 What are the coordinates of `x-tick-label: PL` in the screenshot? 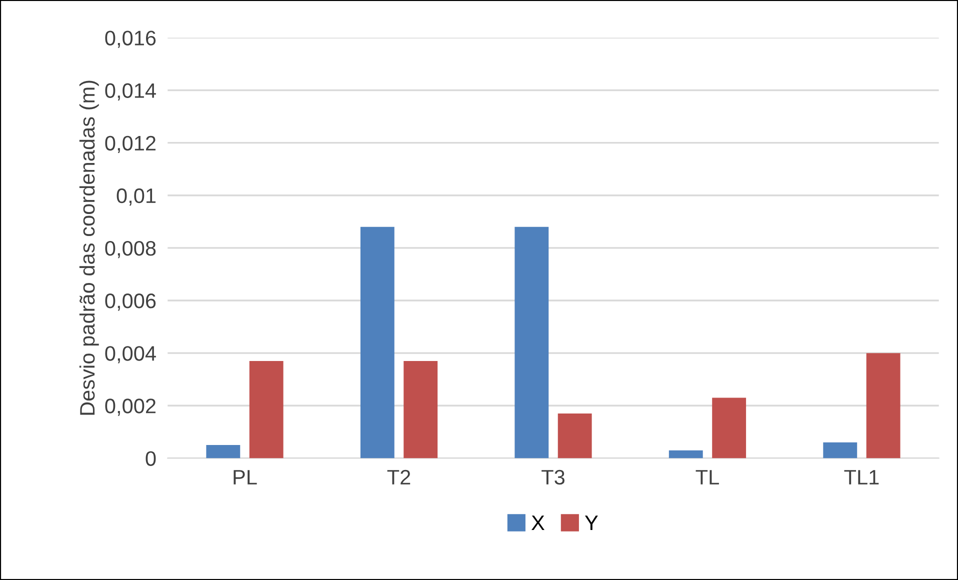 It's located at (245, 477).